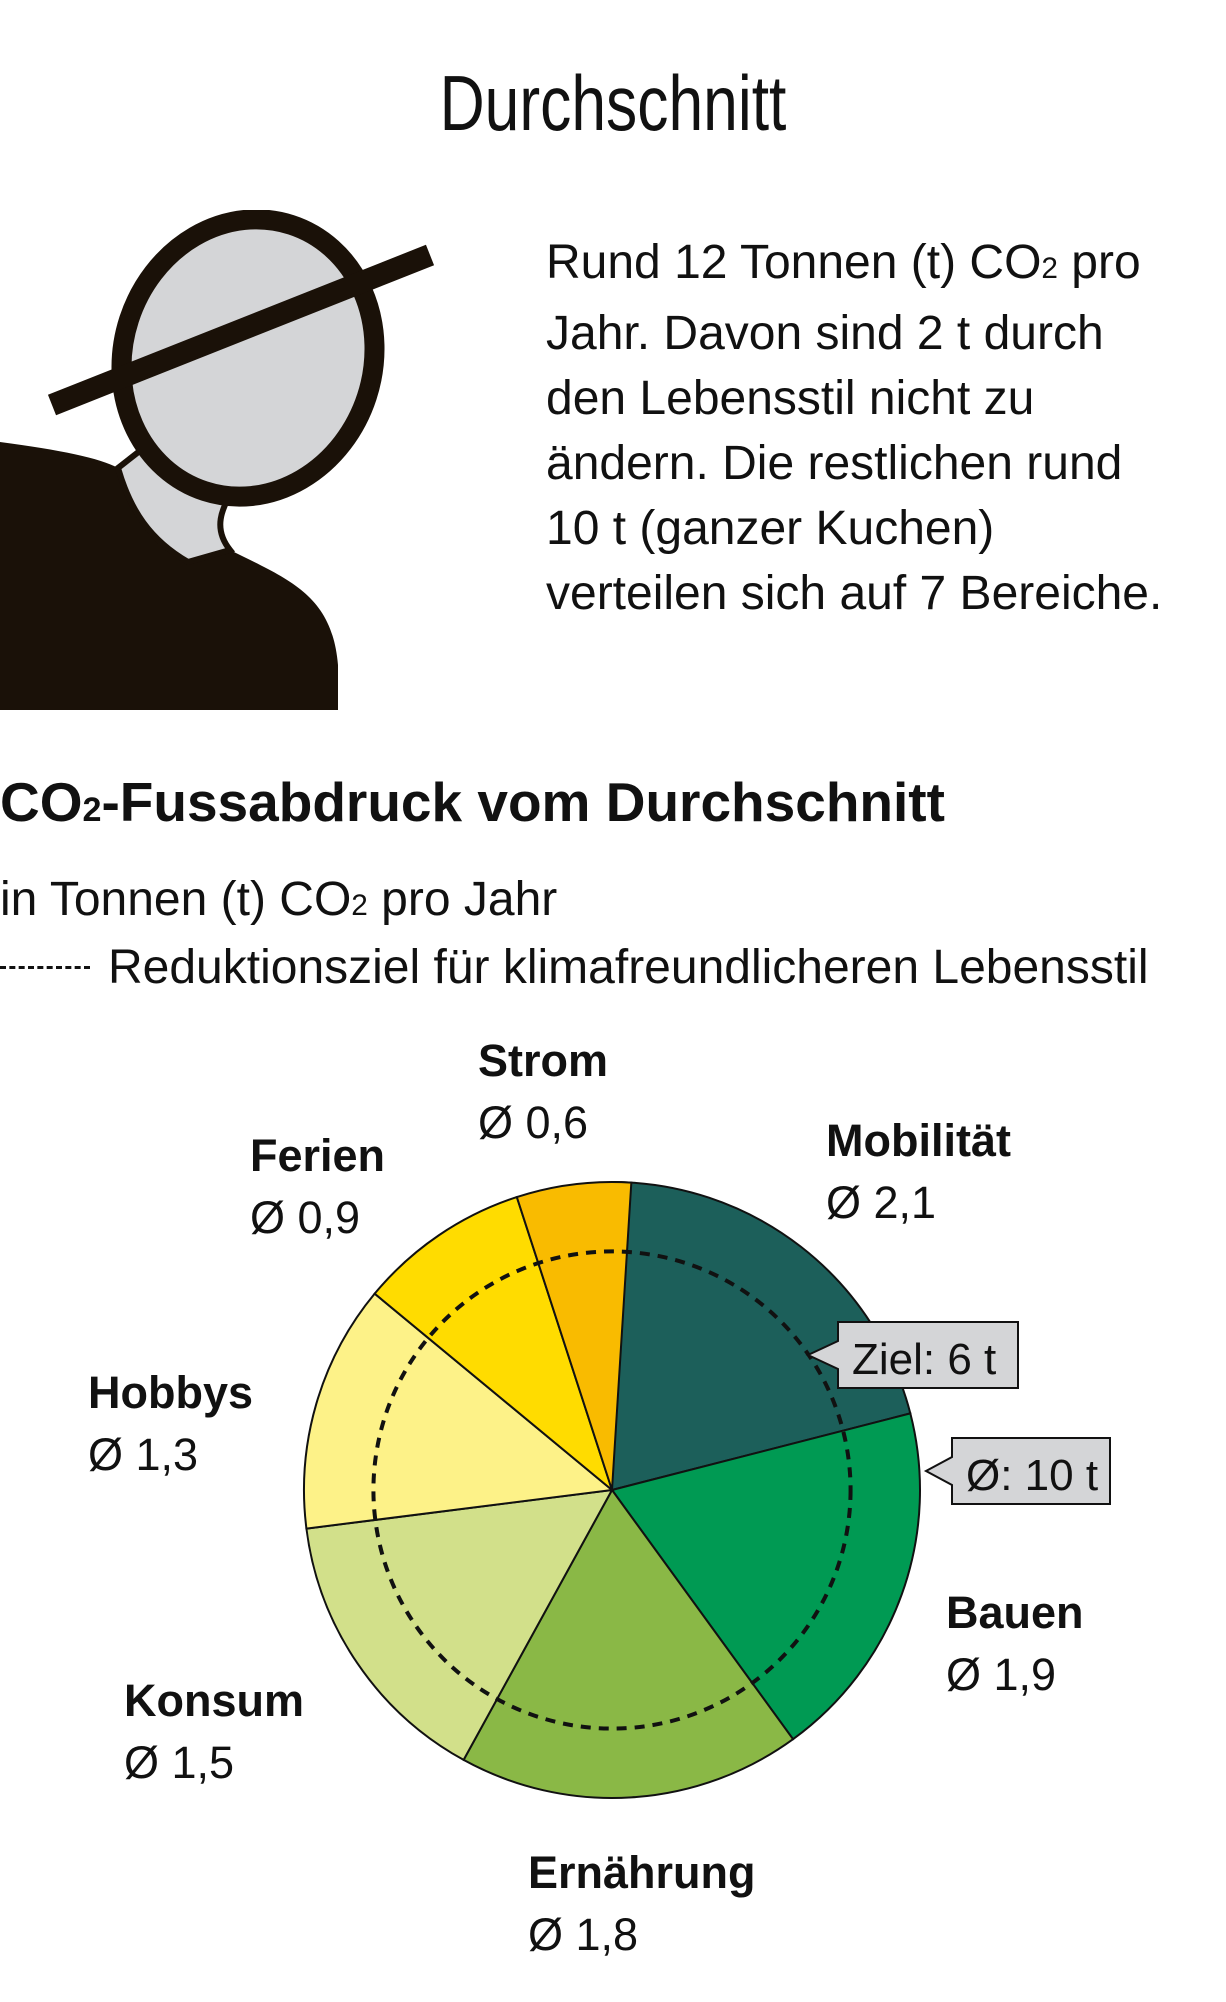 The width and height of the screenshot is (1226, 2002). I want to click on slice-label: Bauen Ø 1,9, so click(1015, 1644).